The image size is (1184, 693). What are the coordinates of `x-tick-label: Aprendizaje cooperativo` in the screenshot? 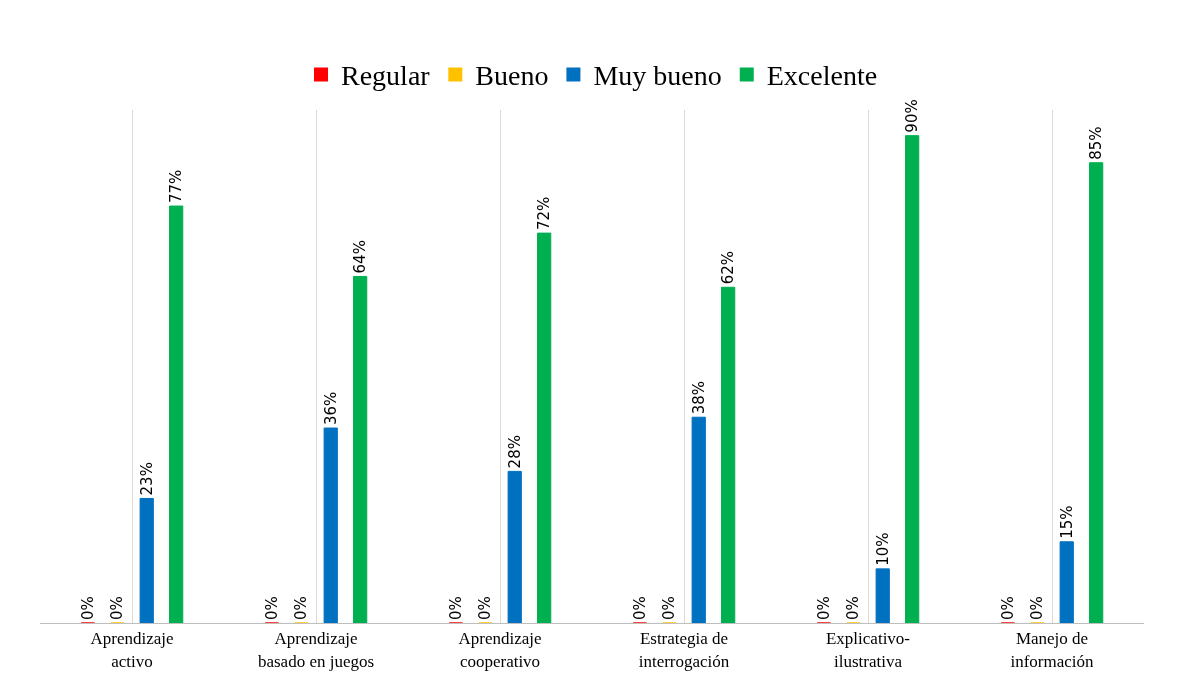 It's located at (500, 650).